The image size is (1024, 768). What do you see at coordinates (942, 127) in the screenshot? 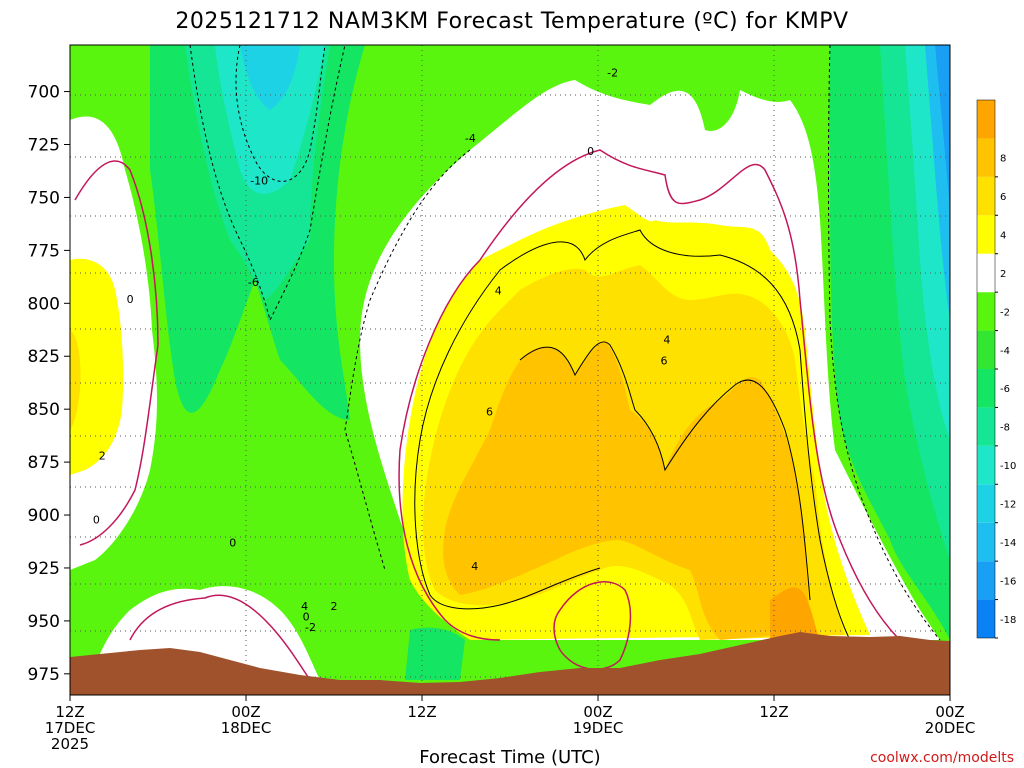
I see `region-right-cold5` at bounding box center [942, 127].